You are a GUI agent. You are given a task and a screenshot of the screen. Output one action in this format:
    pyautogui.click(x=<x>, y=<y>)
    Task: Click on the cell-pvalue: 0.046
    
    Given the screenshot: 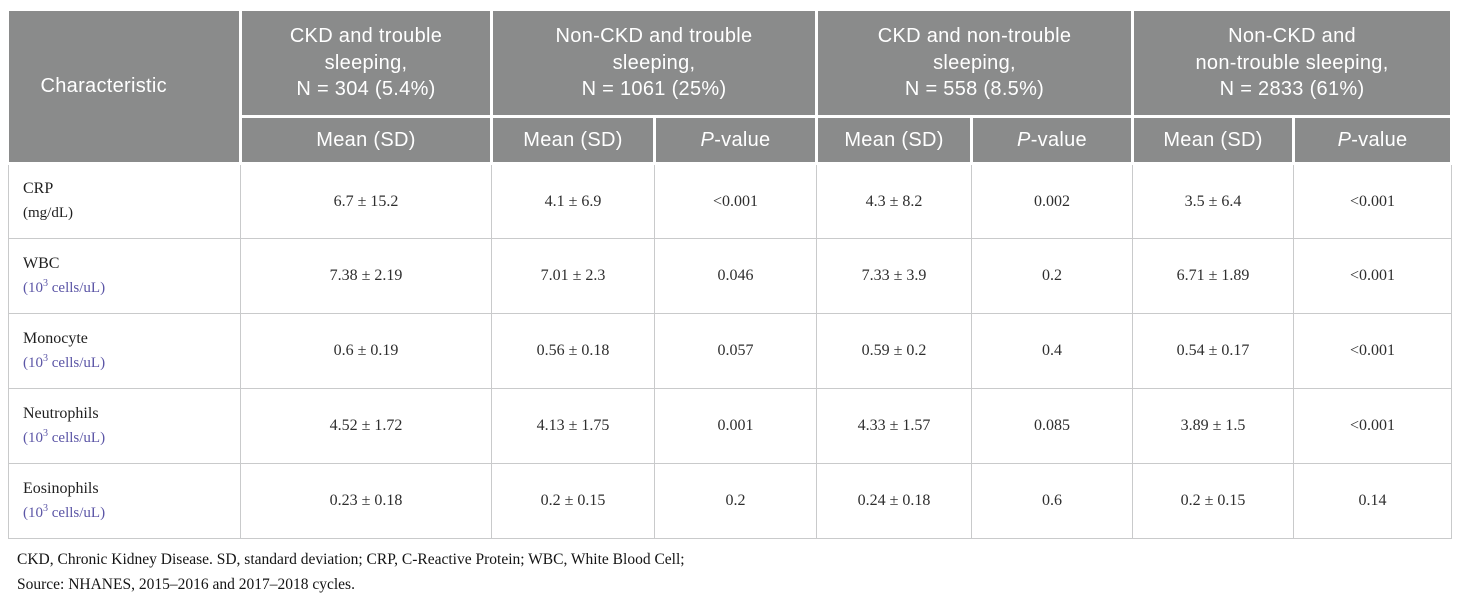 What is the action you would take?
    pyautogui.click(x=735, y=276)
    